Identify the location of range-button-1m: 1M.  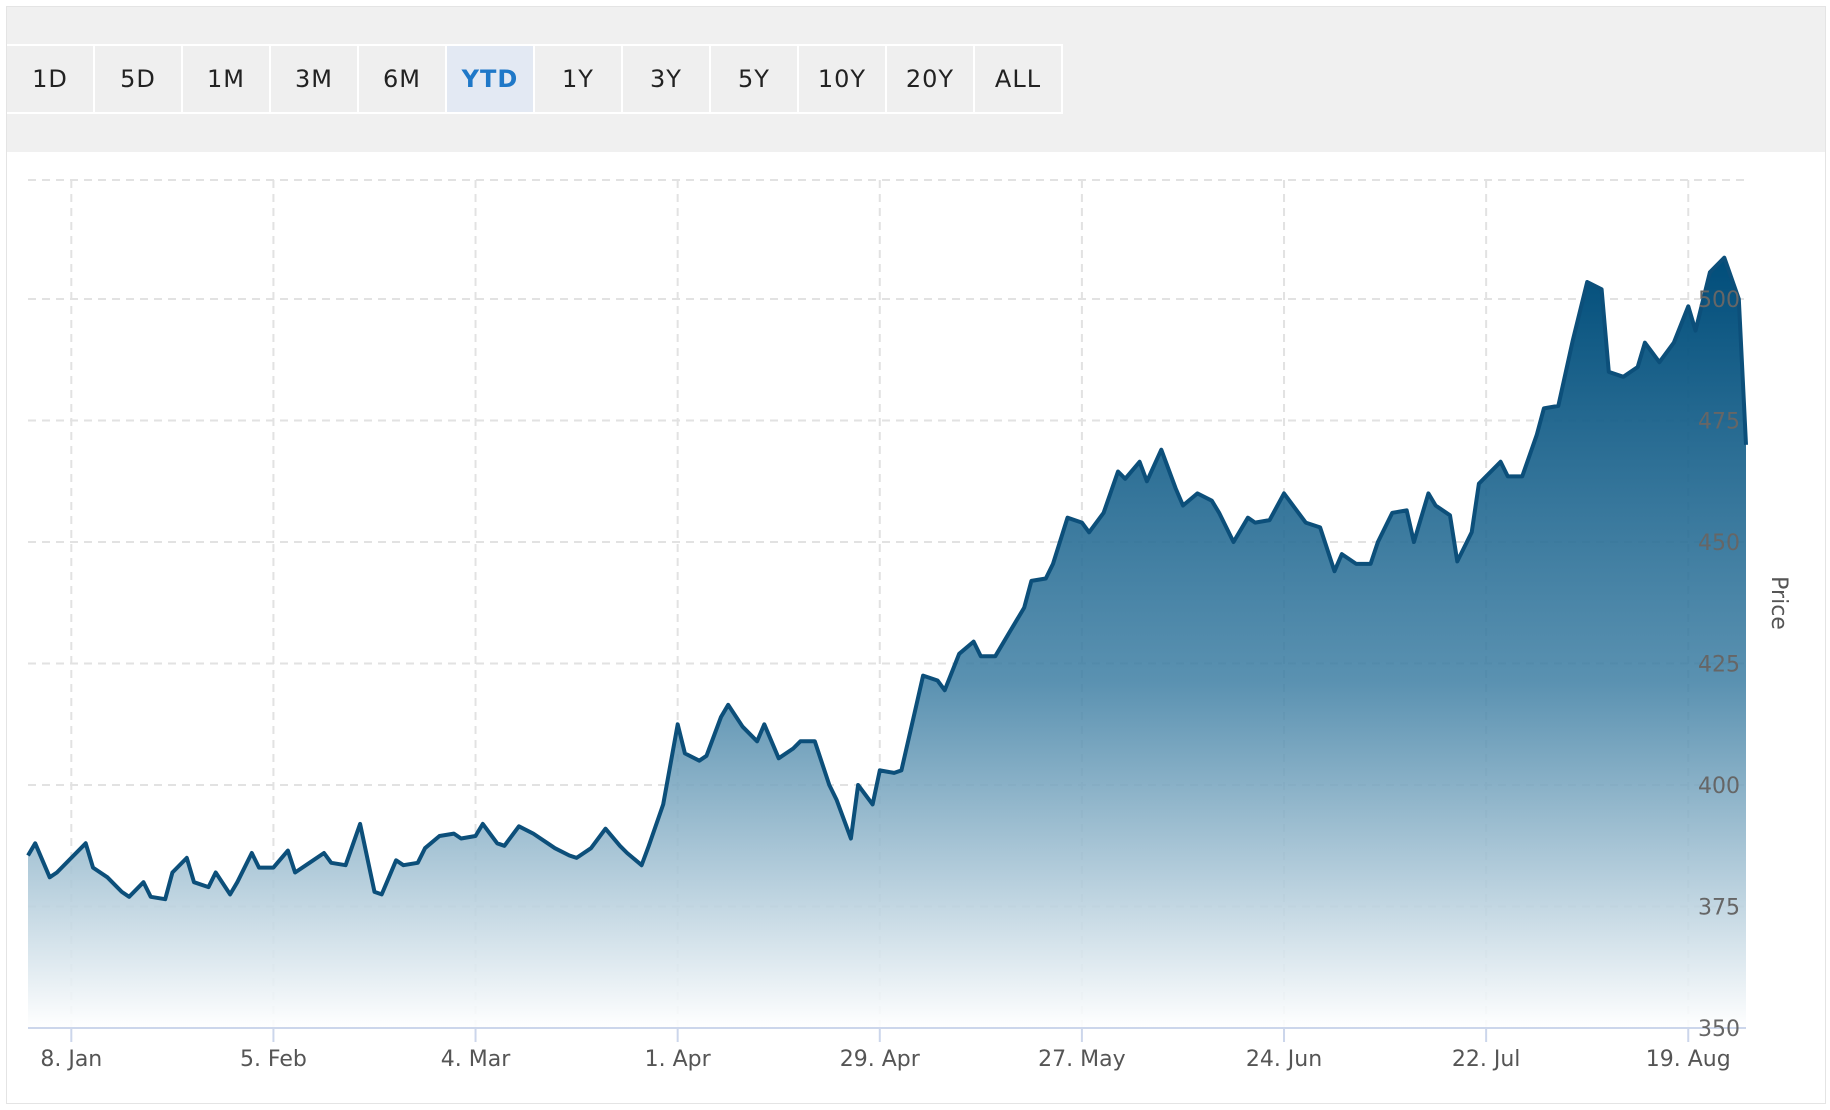
(226, 79).